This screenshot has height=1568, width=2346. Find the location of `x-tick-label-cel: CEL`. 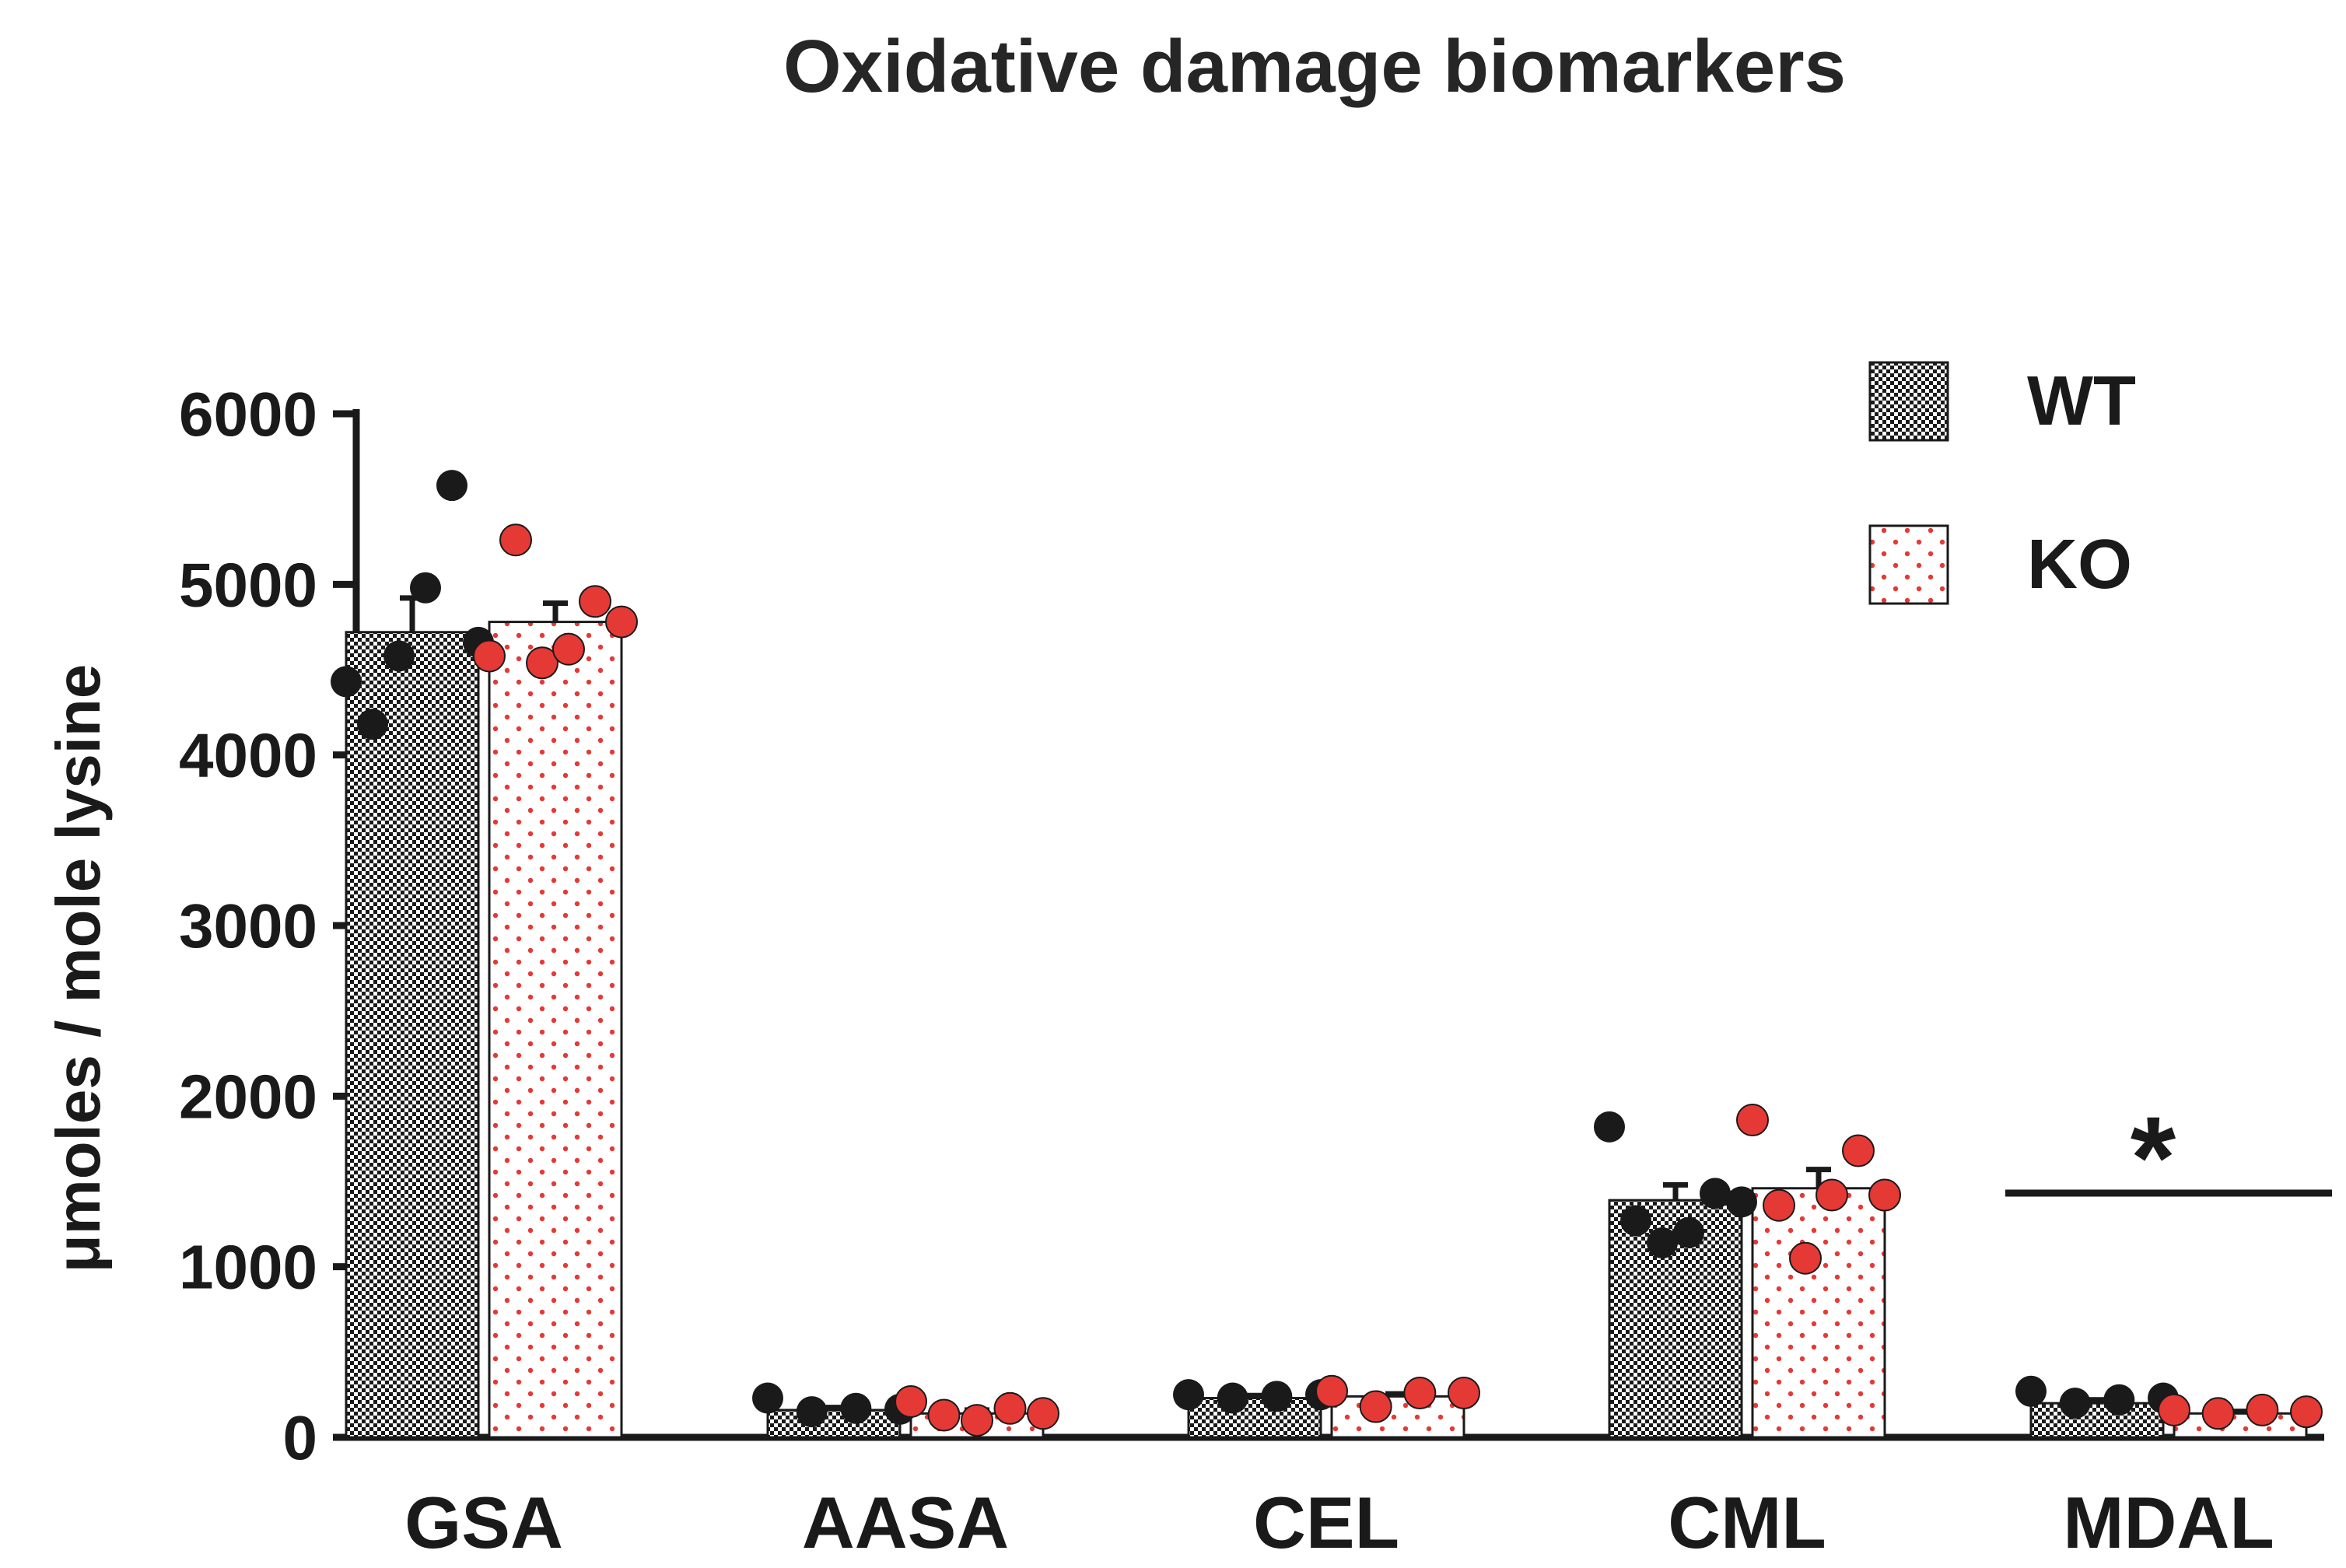

x-tick-label-cel: CEL is located at coordinates (1326, 1523).